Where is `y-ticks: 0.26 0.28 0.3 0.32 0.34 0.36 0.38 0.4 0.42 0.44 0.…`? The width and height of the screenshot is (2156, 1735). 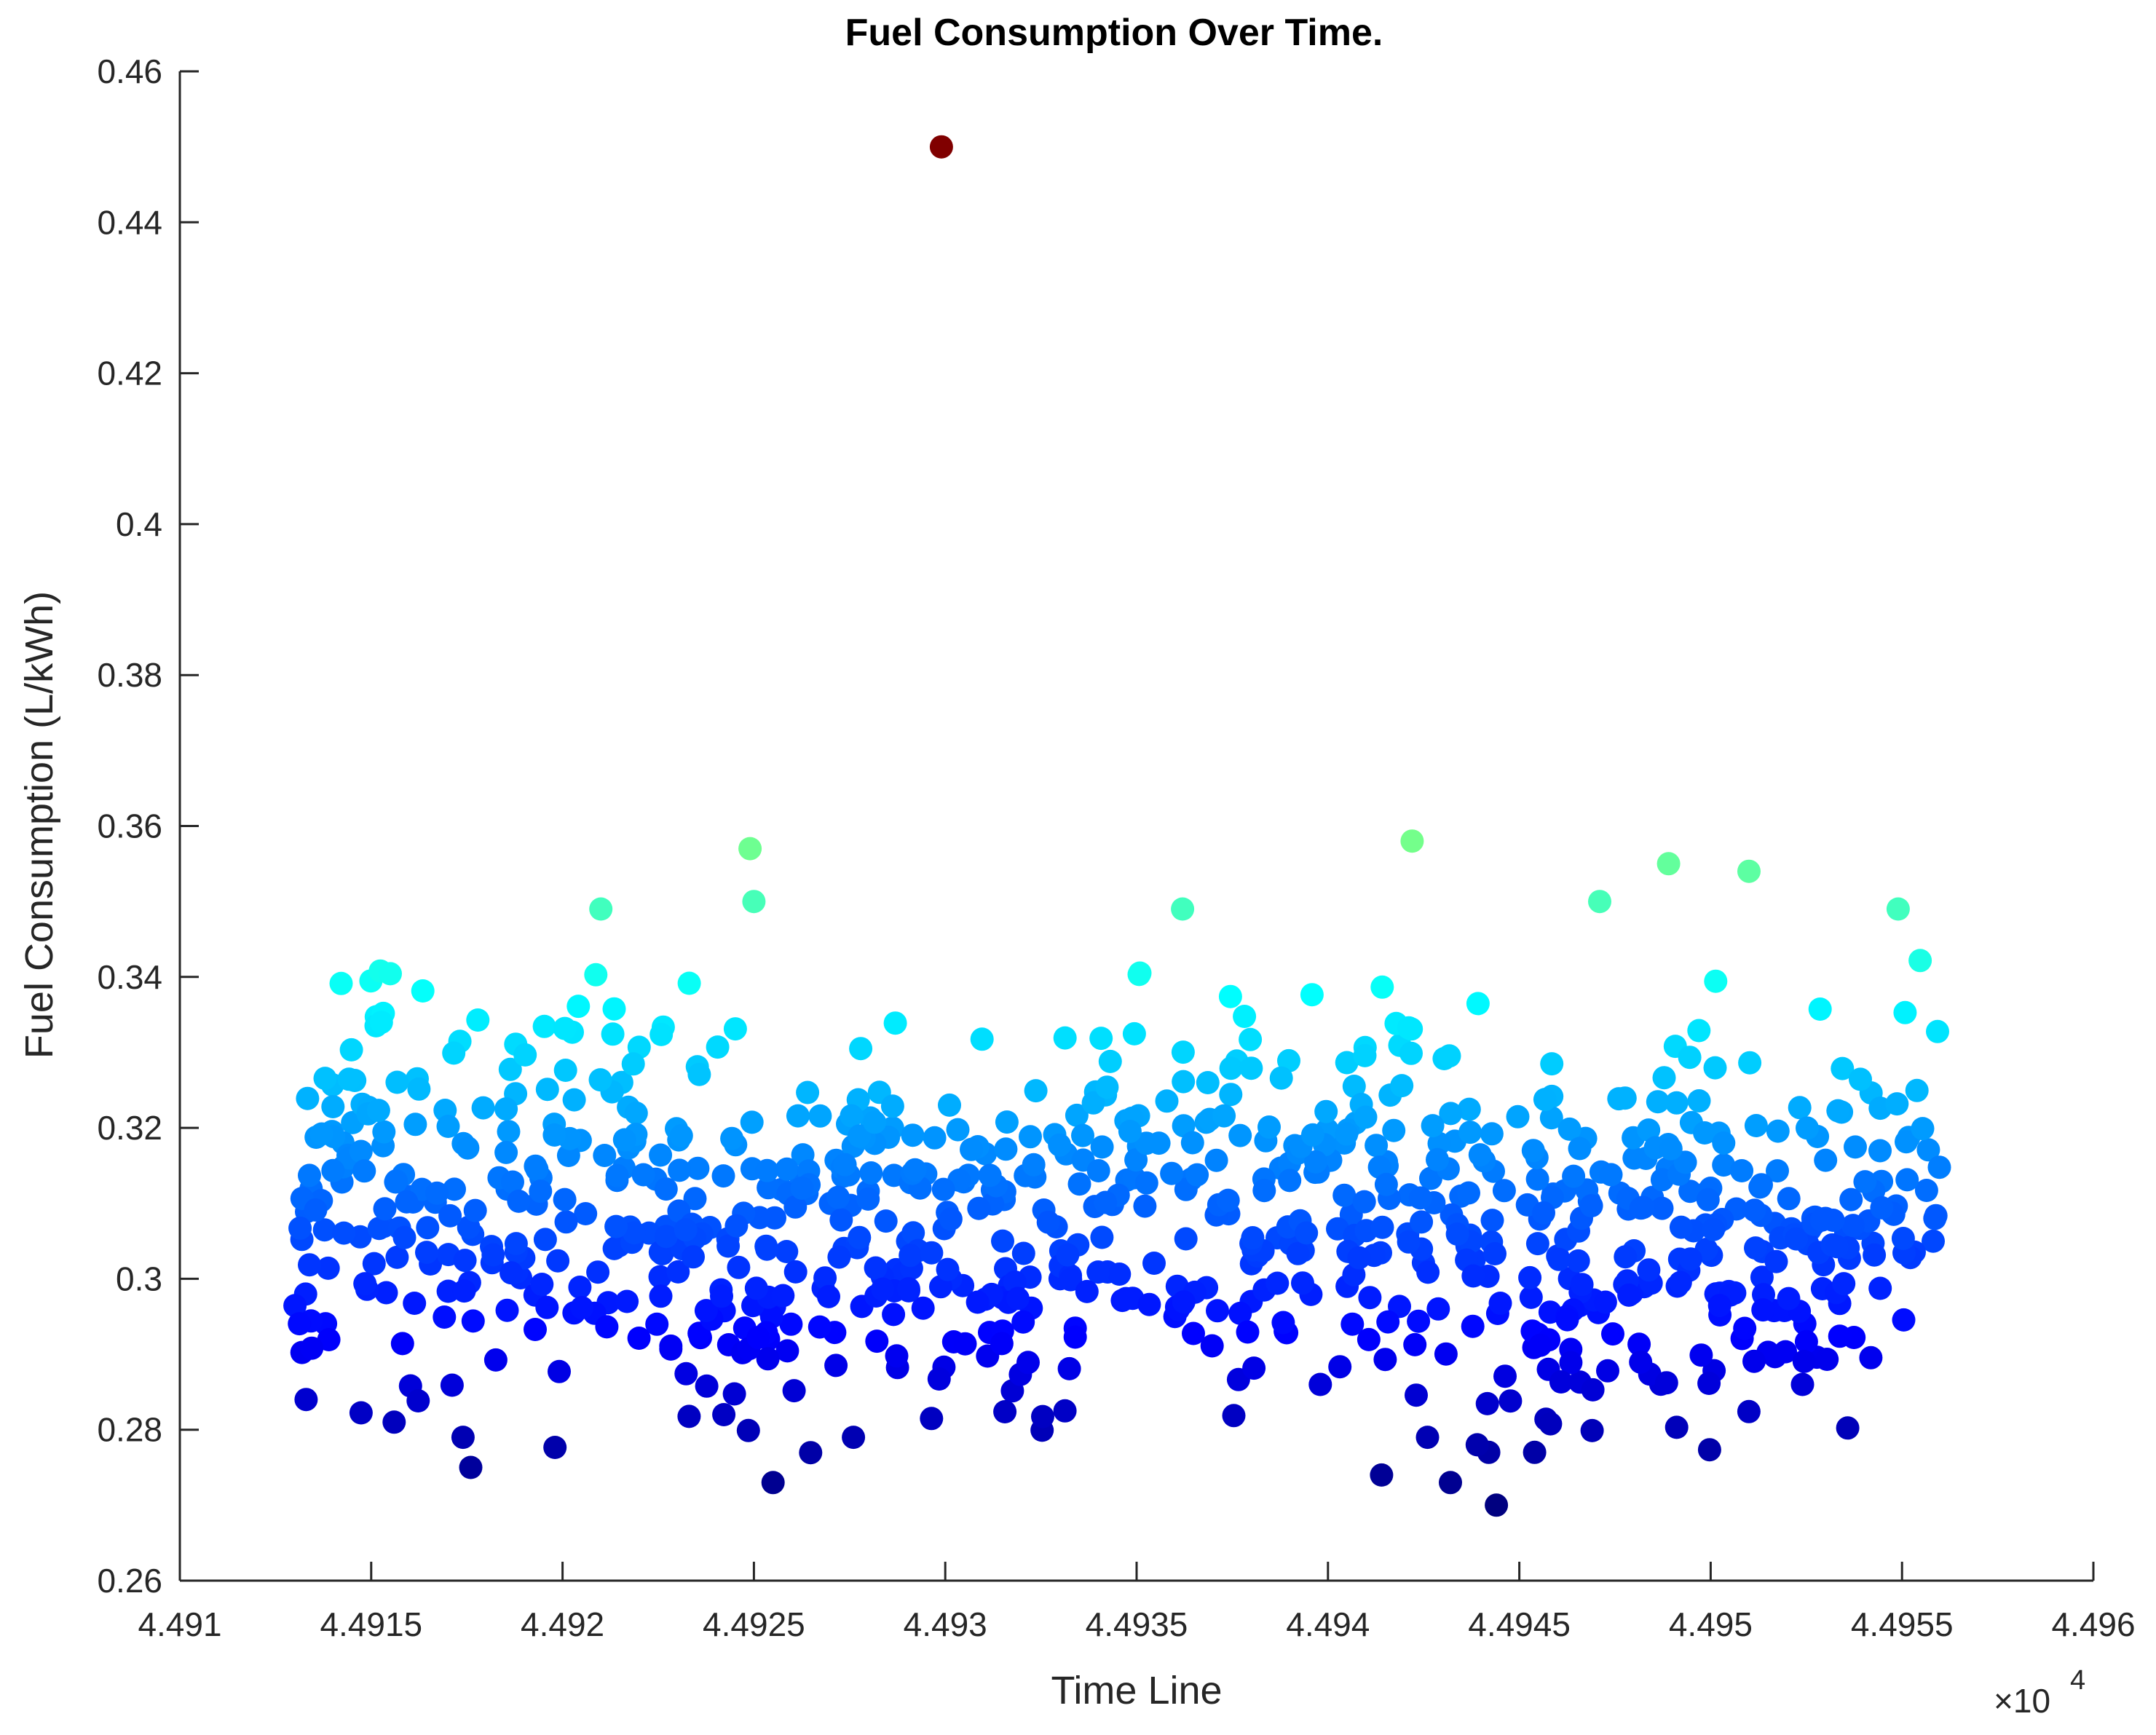 y-ticks: 0.26 0.28 0.3 0.32 0.34 0.36 0.38 0.4 0.42 0.44 0.… is located at coordinates (148, 826).